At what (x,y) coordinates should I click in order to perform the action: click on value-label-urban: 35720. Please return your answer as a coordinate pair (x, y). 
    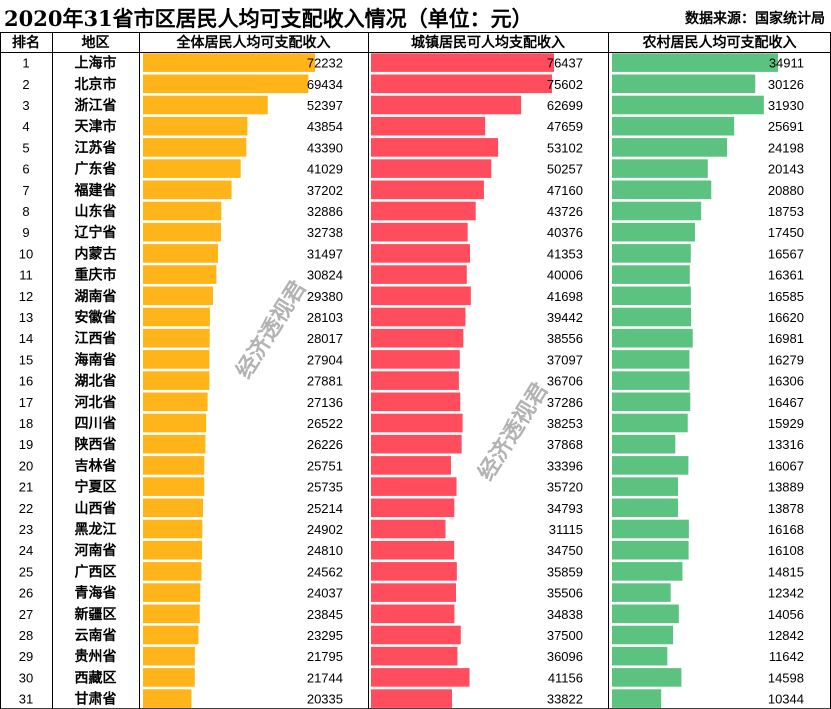
    Looking at the image, I should click on (565, 487).